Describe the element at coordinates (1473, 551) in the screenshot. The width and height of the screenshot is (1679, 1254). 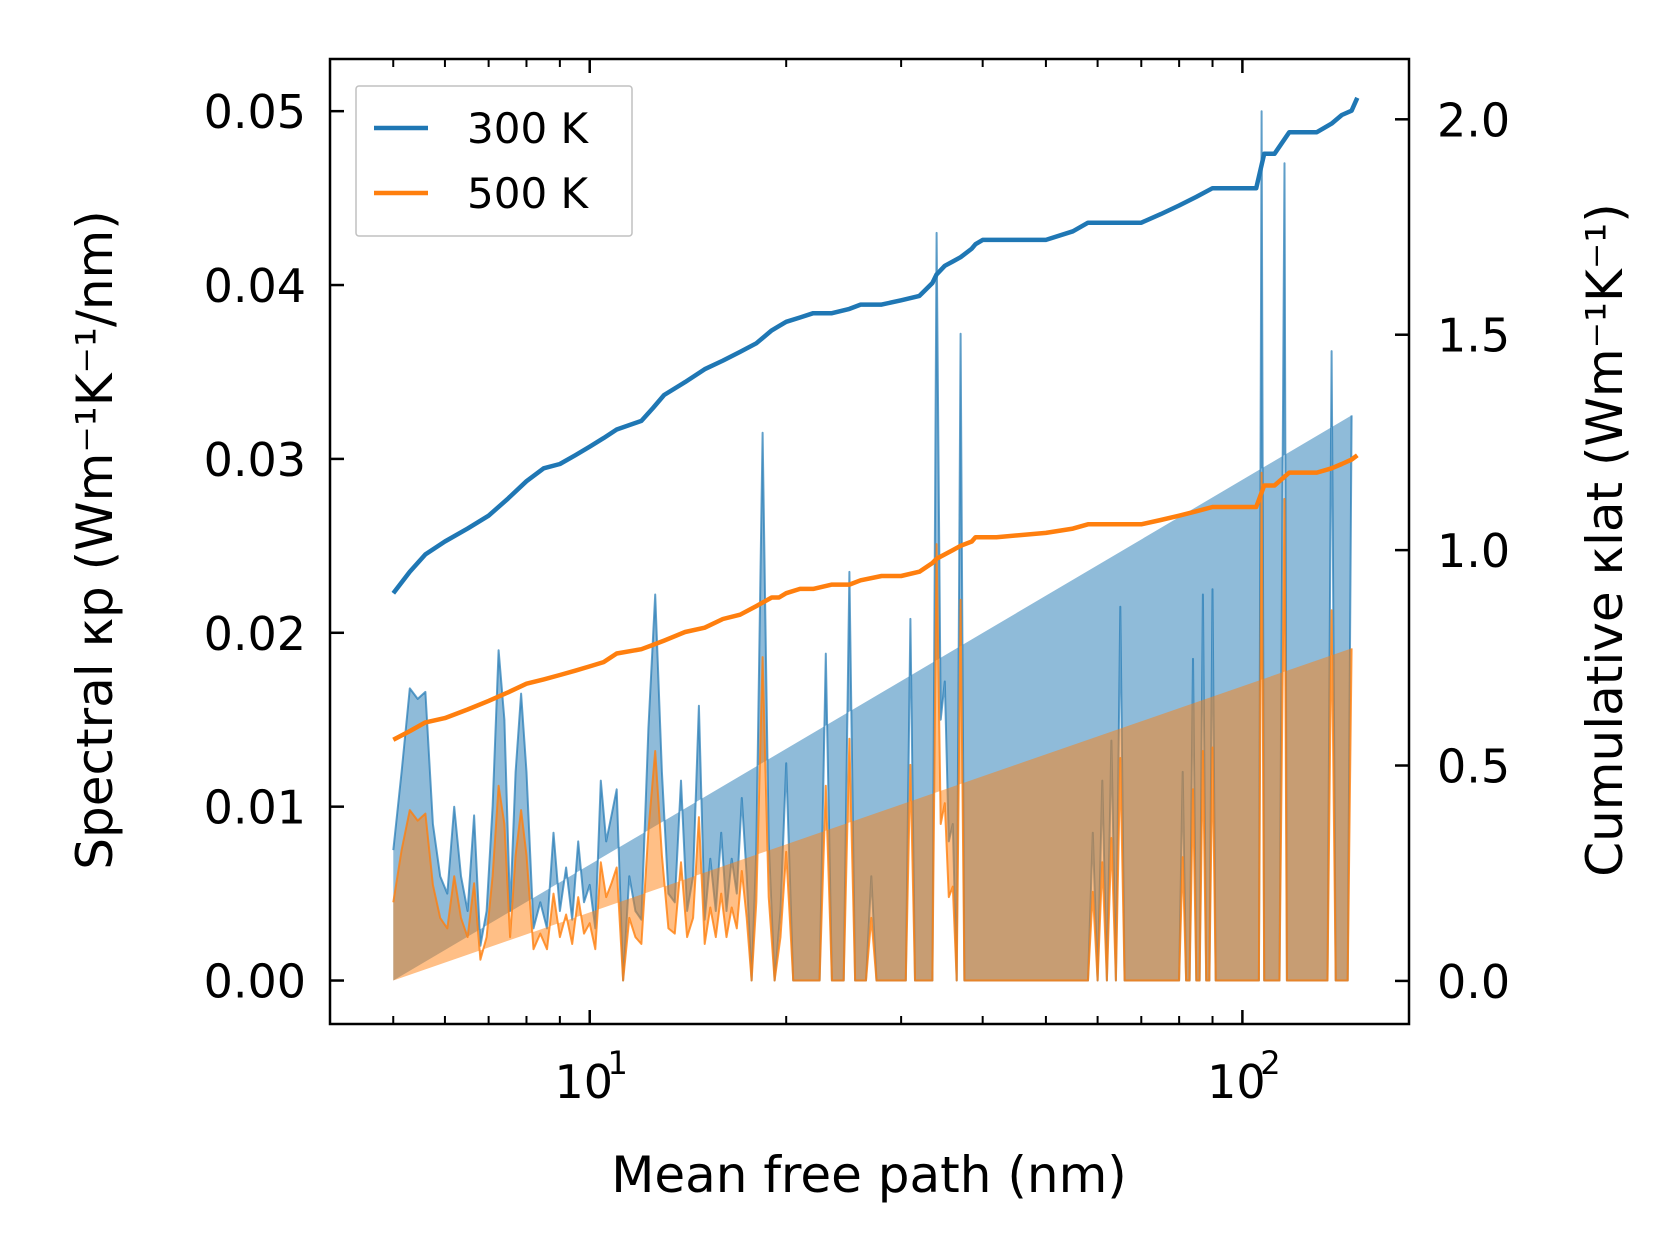
I see `y-right-tick-label: 1.0` at that location.